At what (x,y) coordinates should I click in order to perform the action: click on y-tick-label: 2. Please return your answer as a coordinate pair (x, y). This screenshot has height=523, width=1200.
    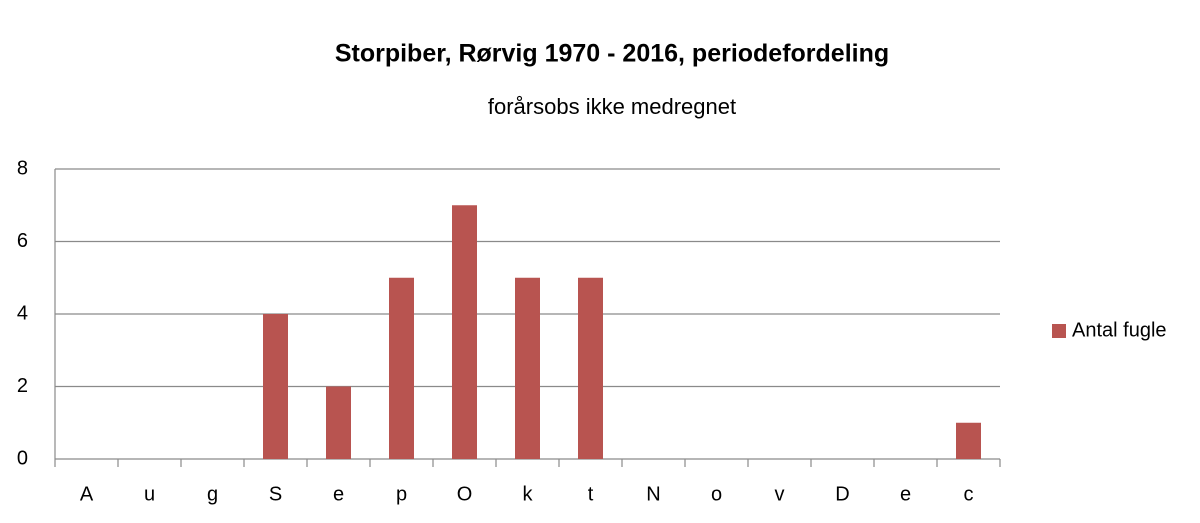
    Looking at the image, I should click on (22, 386).